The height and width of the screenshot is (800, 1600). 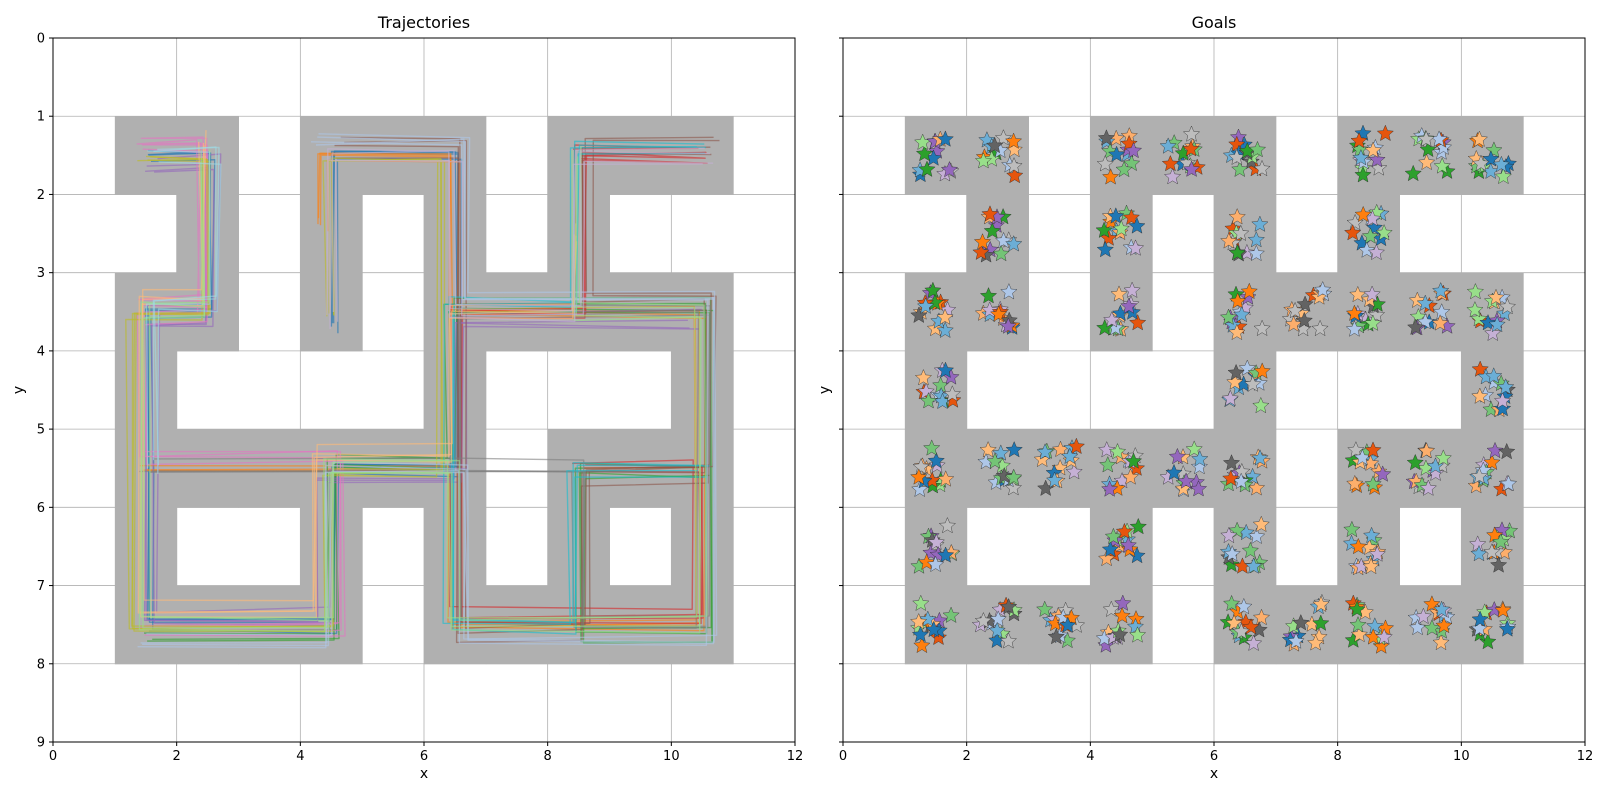 What do you see at coordinates (41, 508) in the screenshot?
I see `y-tick-label: 6` at bounding box center [41, 508].